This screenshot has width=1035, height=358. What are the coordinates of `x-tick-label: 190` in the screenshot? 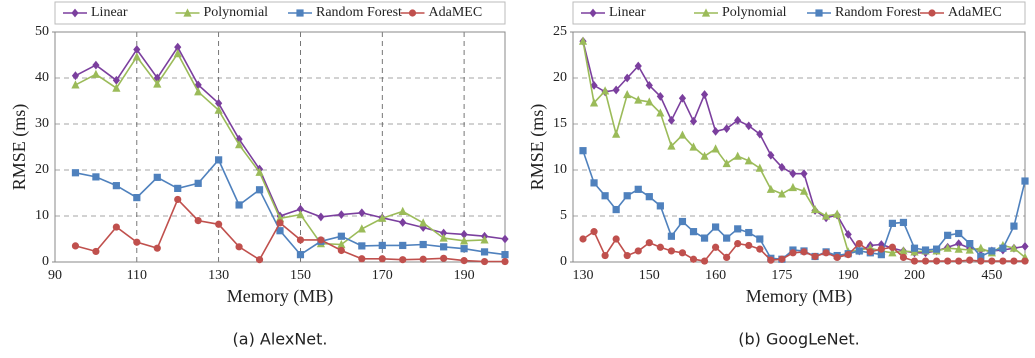 It's located at (848, 275).